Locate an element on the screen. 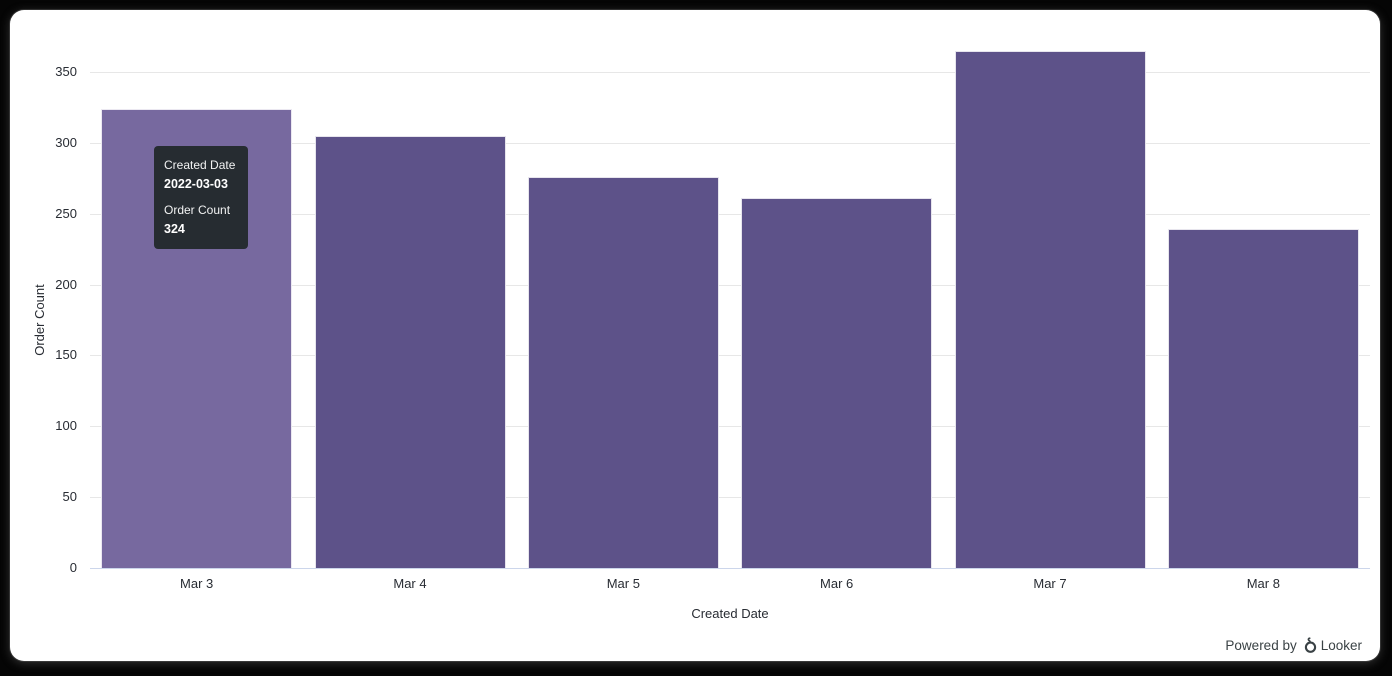 The height and width of the screenshot is (676, 1392). tooltip-measure-label: Order Count is located at coordinates (197, 210).